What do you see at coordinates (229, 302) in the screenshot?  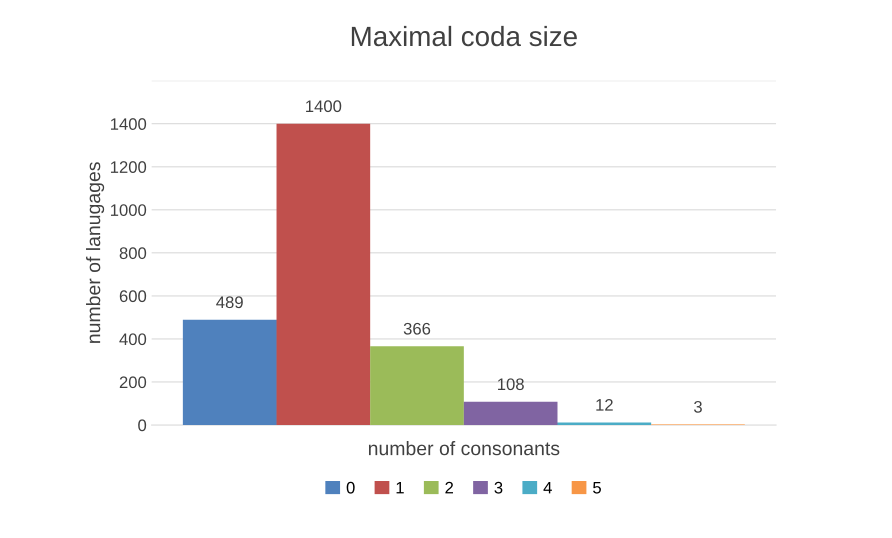 I see `data-label: 489` at bounding box center [229, 302].